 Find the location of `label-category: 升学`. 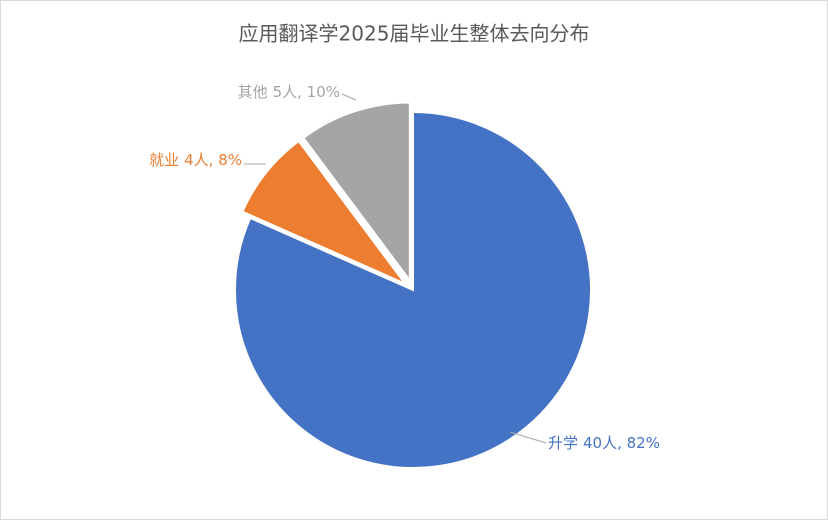

label-category: 升学 is located at coordinates (563, 443).